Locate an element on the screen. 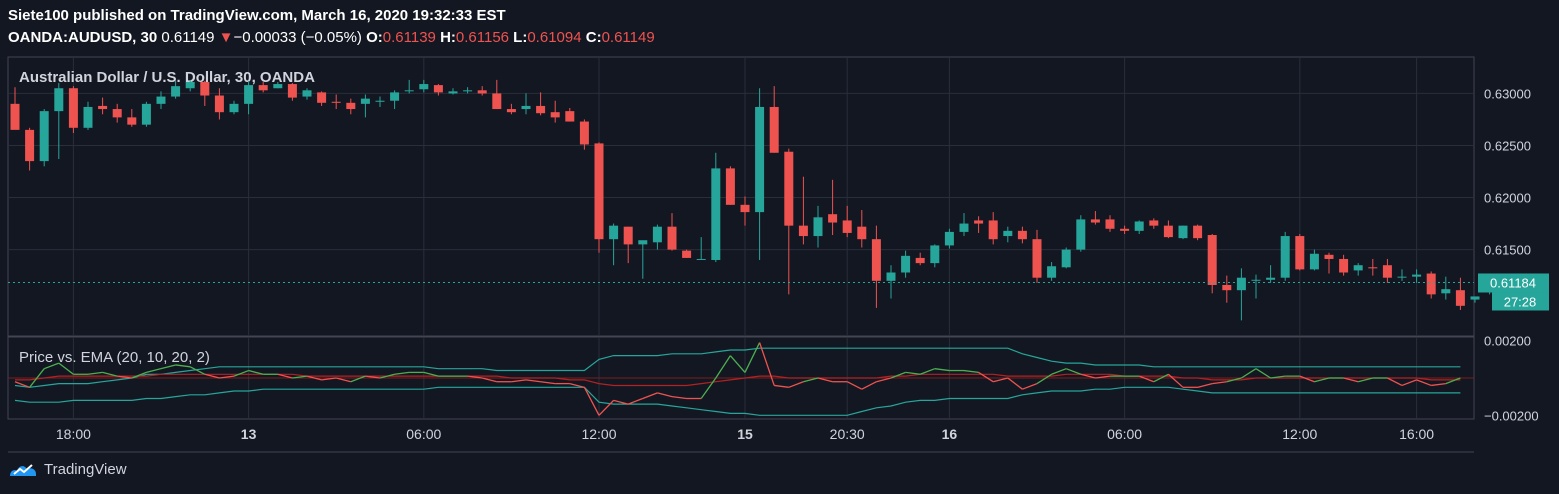 The image size is (1559, 494). footer: TradingView is located at coordinates (67, 469).